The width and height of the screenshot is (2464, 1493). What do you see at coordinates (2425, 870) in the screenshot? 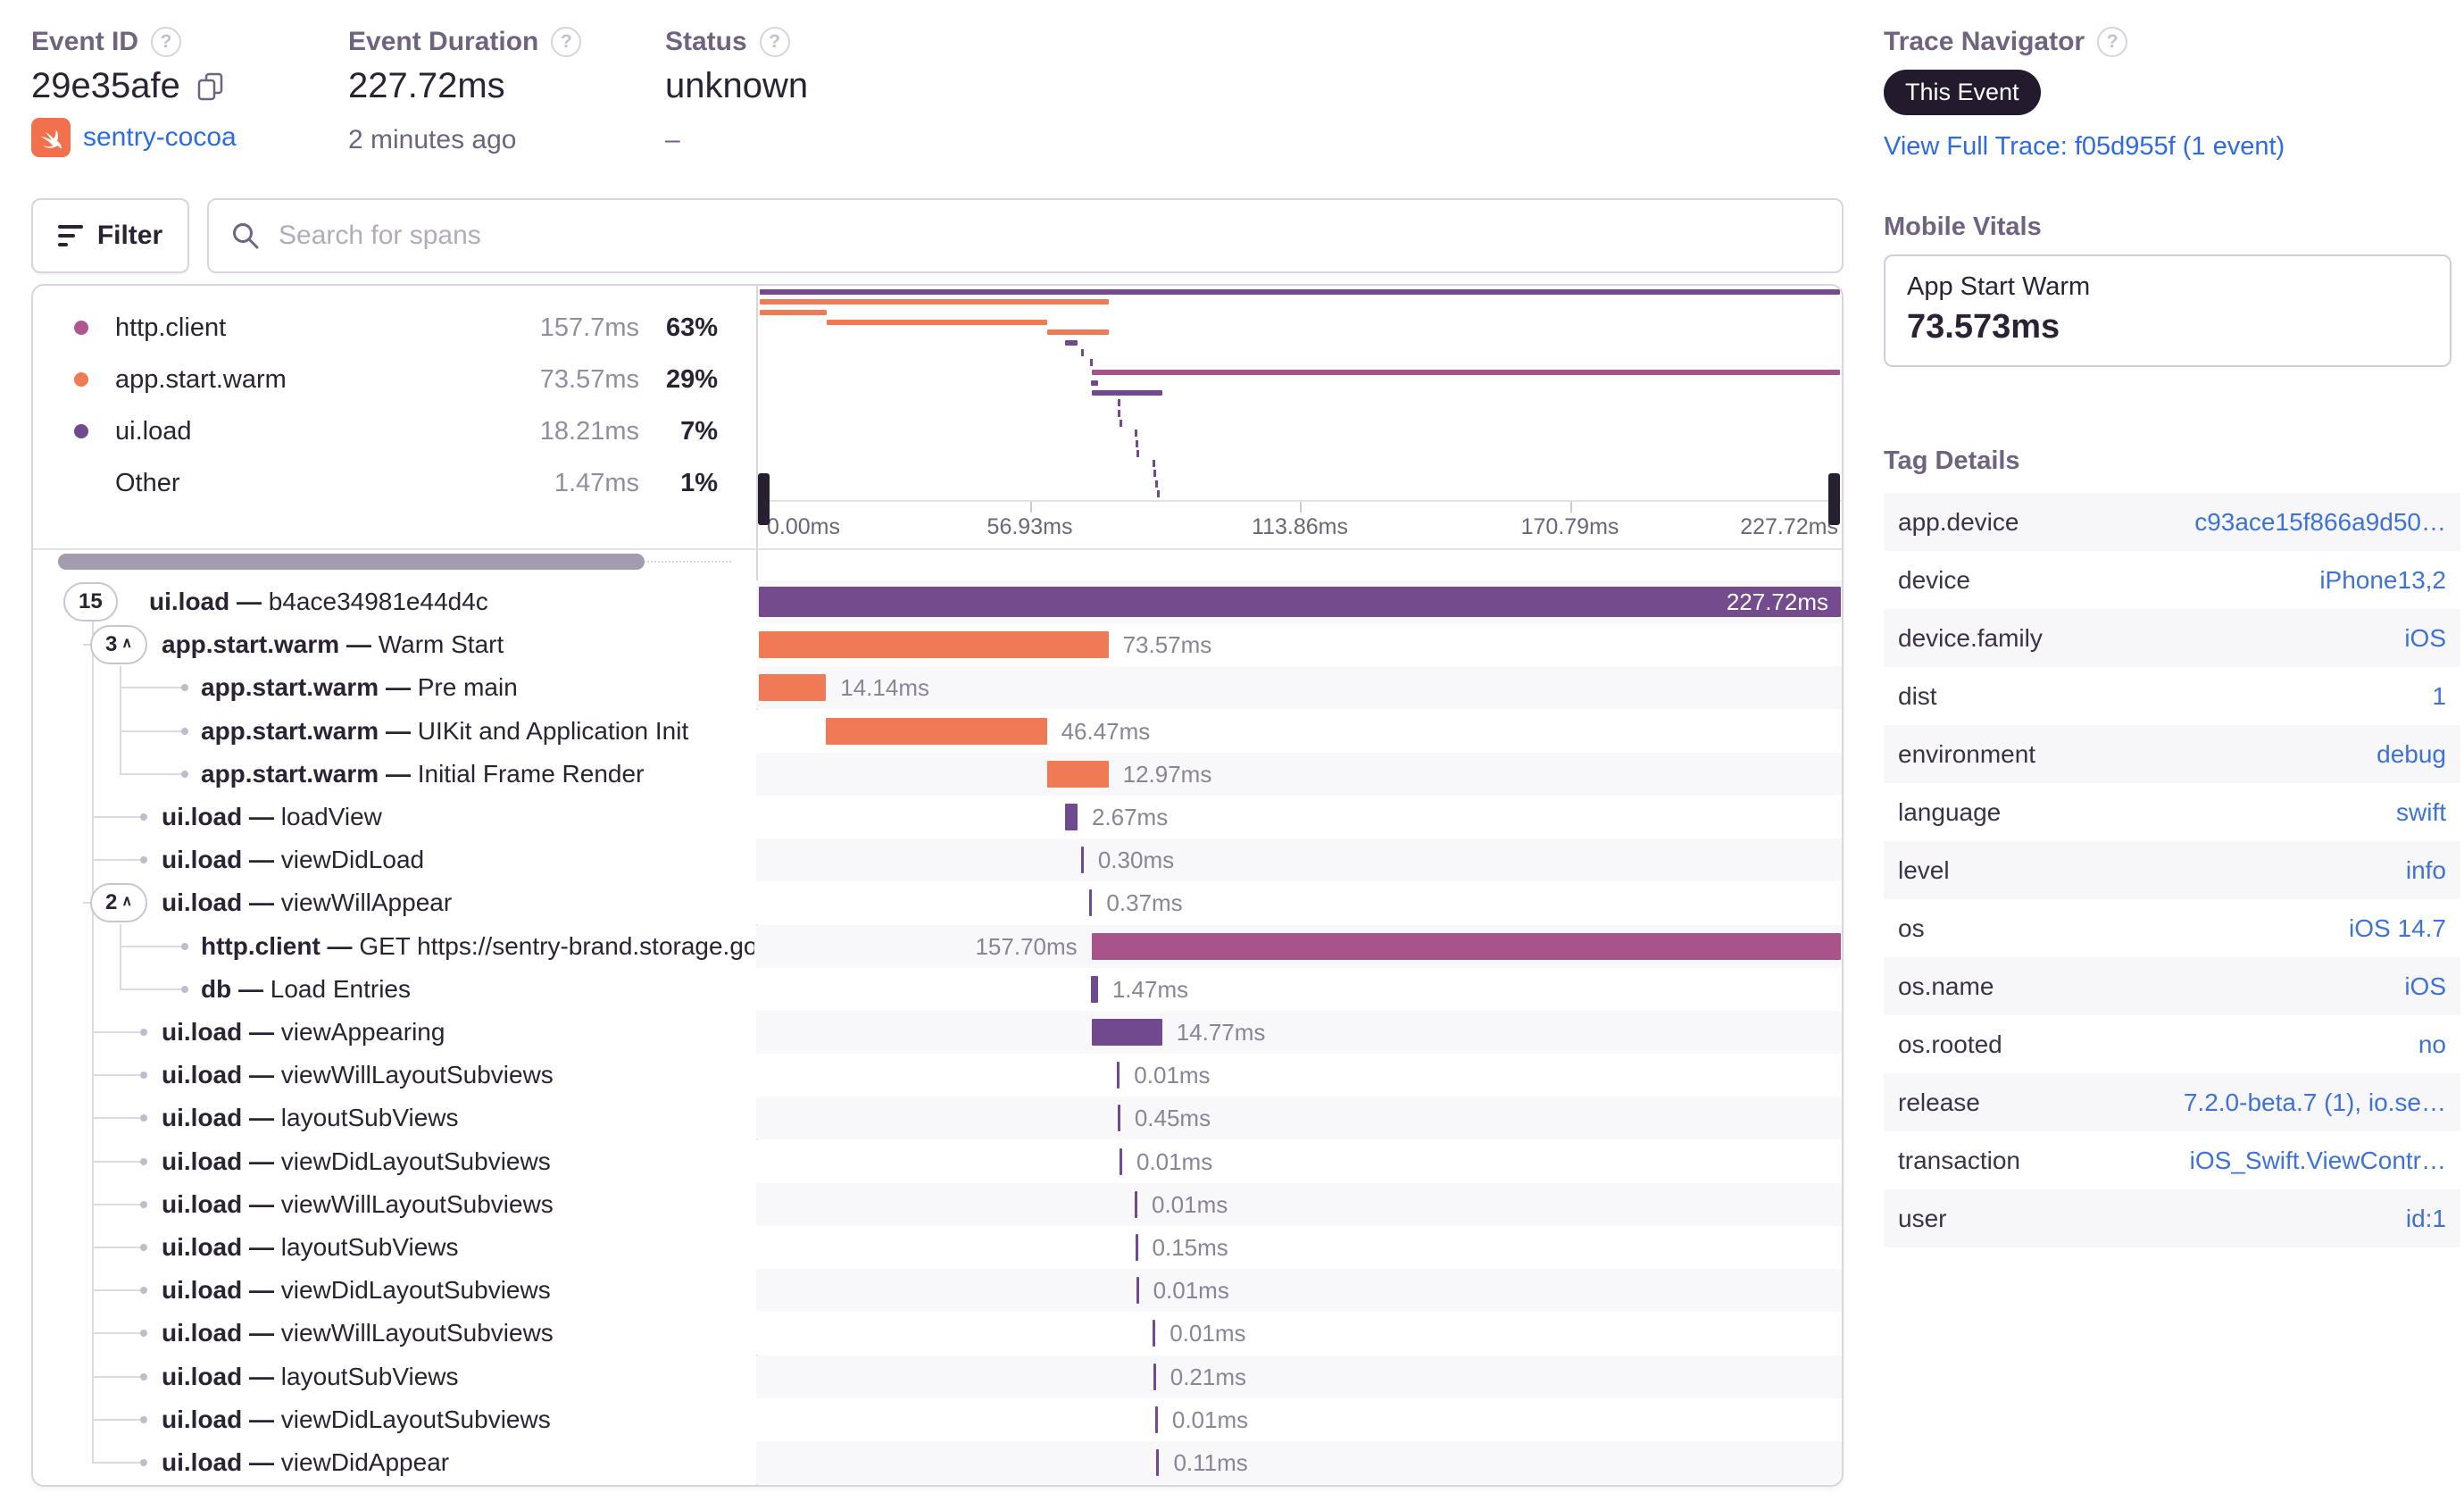
I see `tag-value-link: info` at bounding box center [2425, 870].